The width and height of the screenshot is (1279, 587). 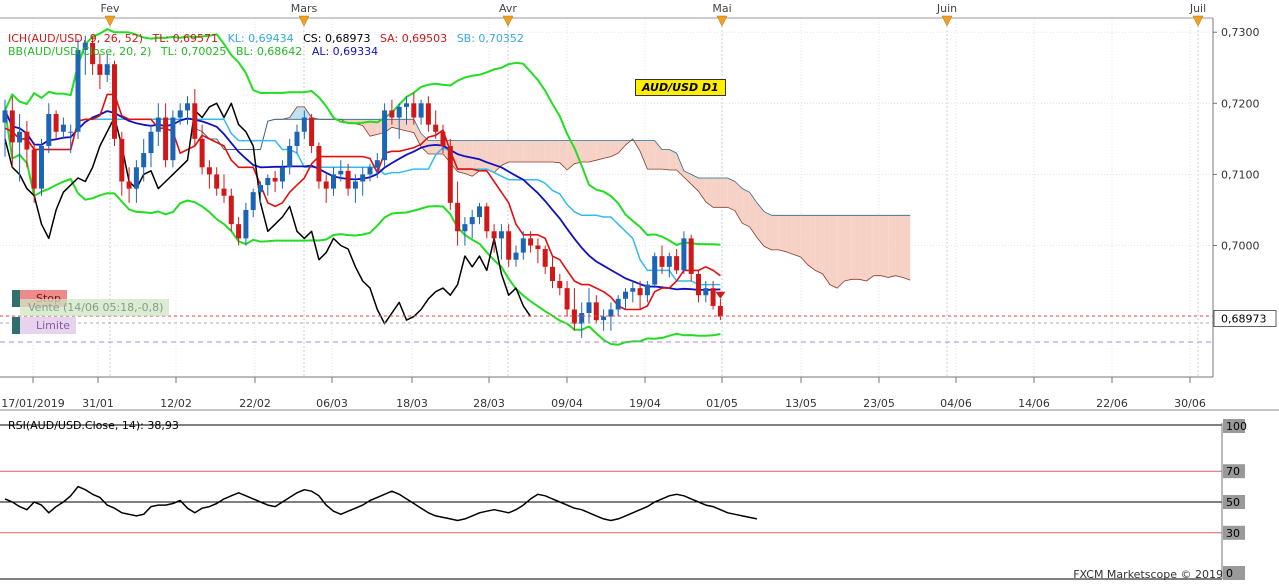 I want to click on limit-order-tag: Limite, so click(x=44, y=325).